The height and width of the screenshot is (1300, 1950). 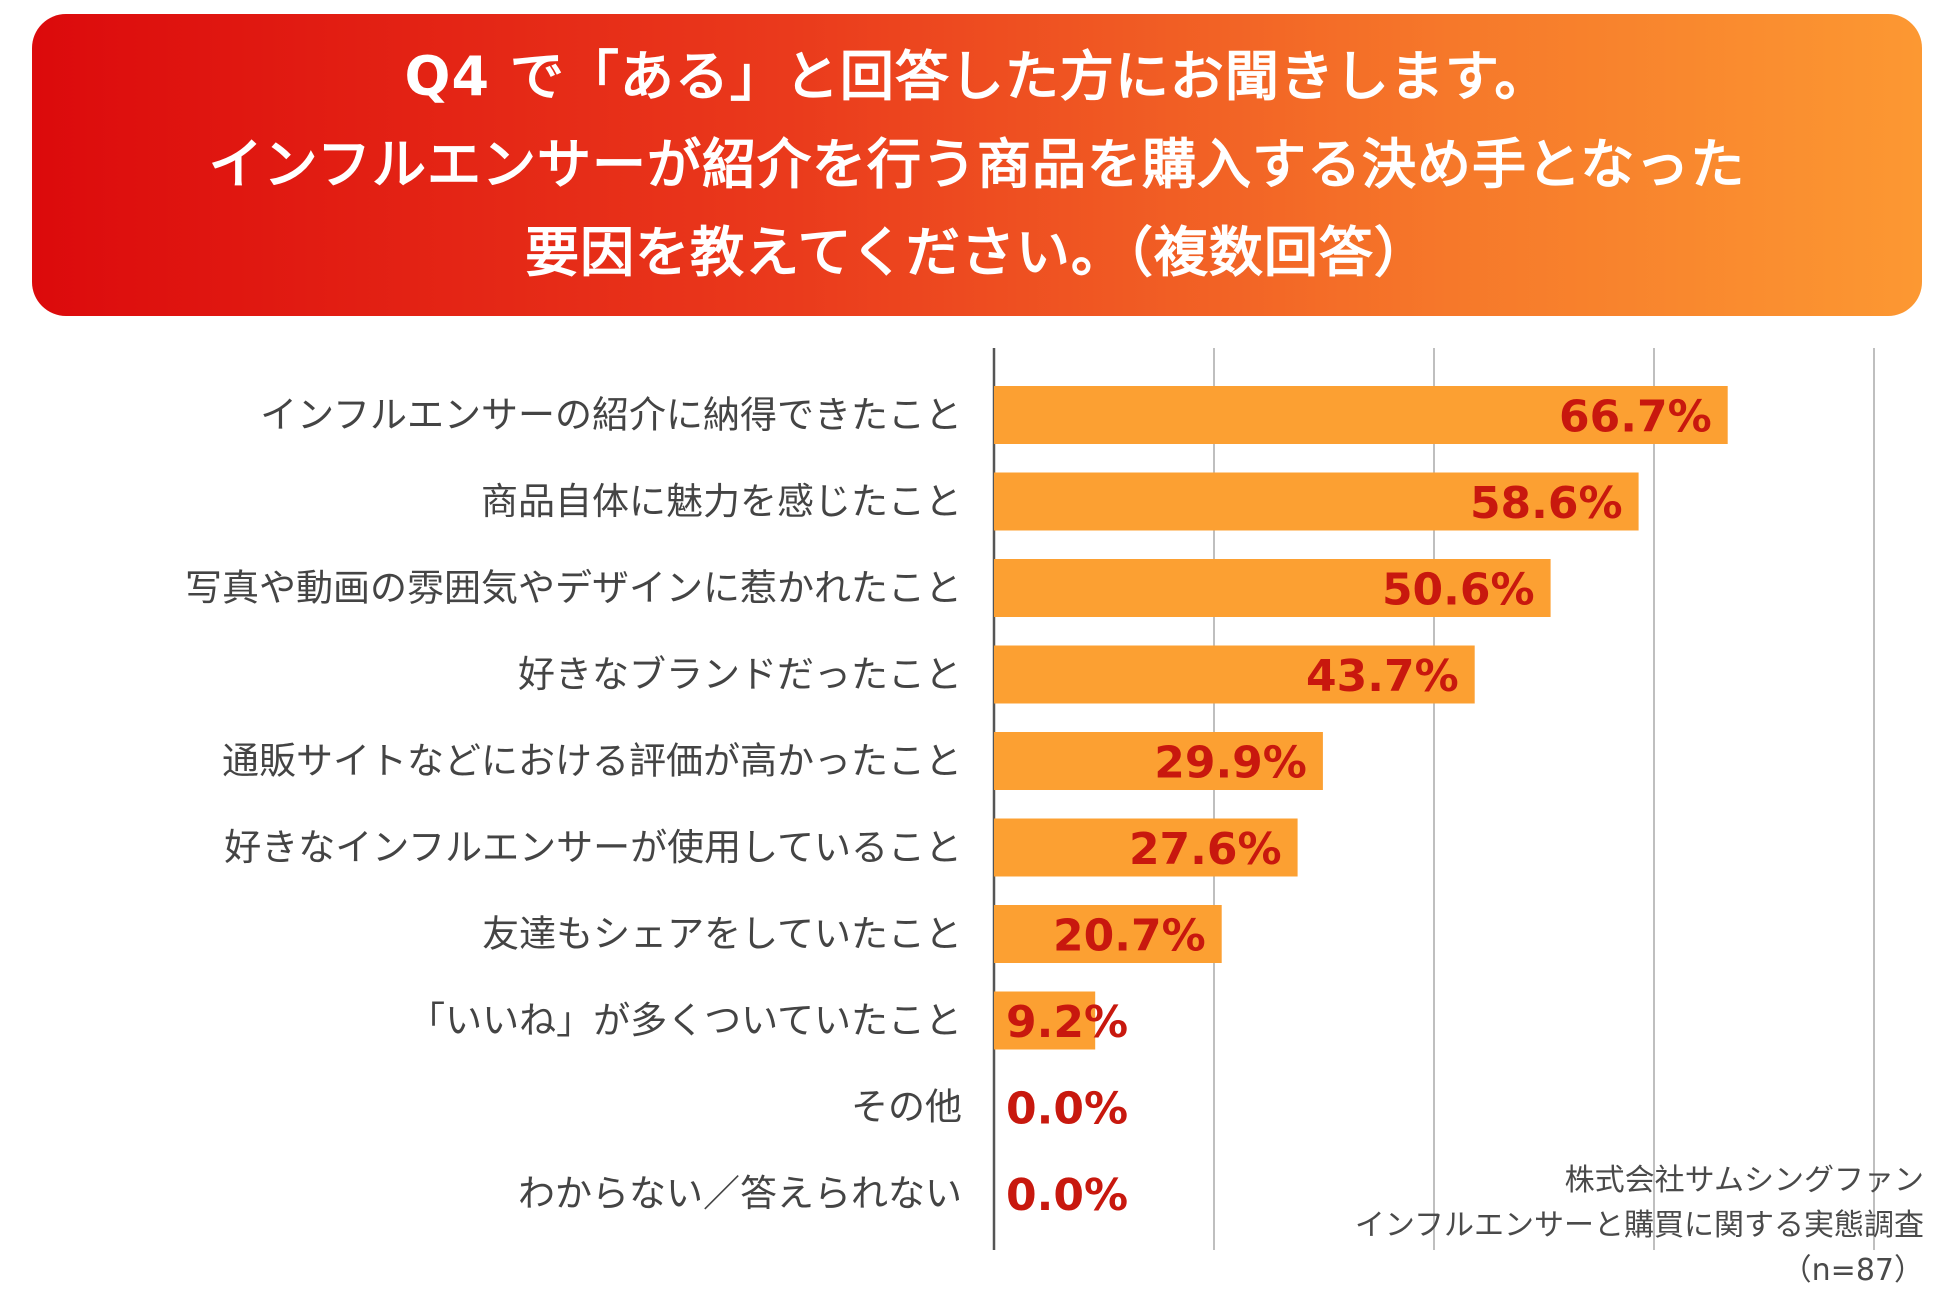 I want to click on value-label-2: 58.6%, so click(x=1546, y=503).